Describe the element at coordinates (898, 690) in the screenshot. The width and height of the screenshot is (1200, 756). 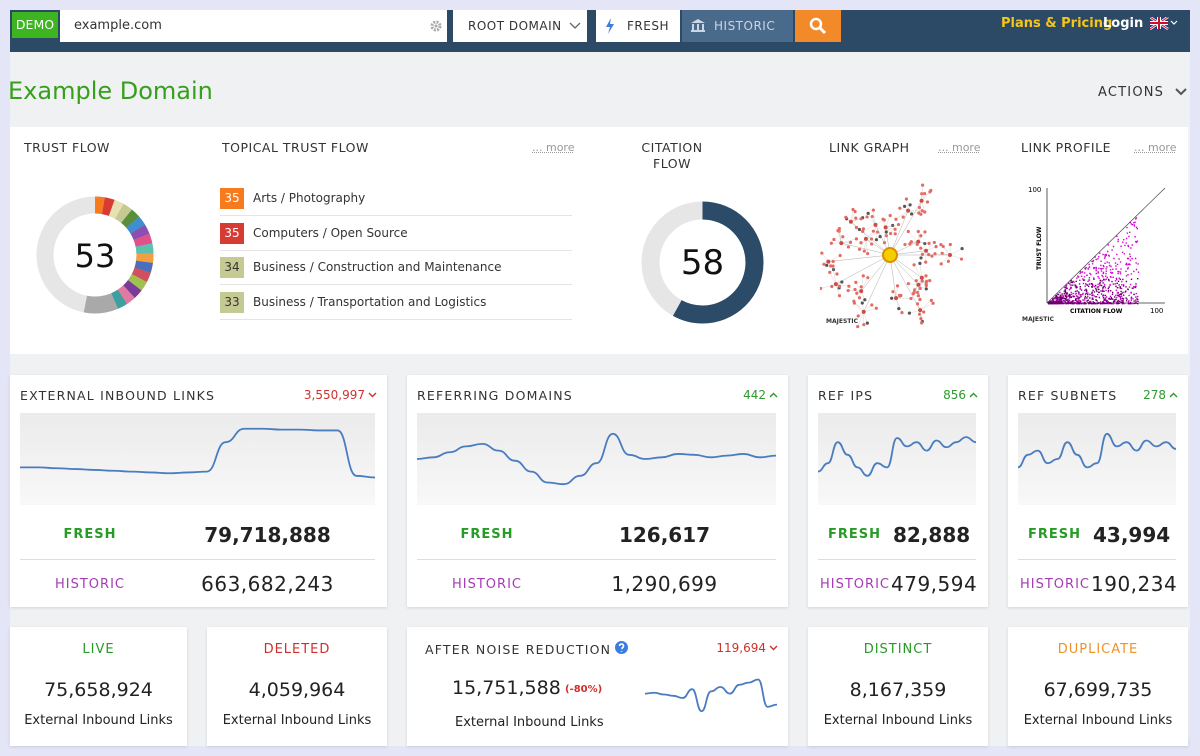
I see `summary-value: 8,167,359` at that location.